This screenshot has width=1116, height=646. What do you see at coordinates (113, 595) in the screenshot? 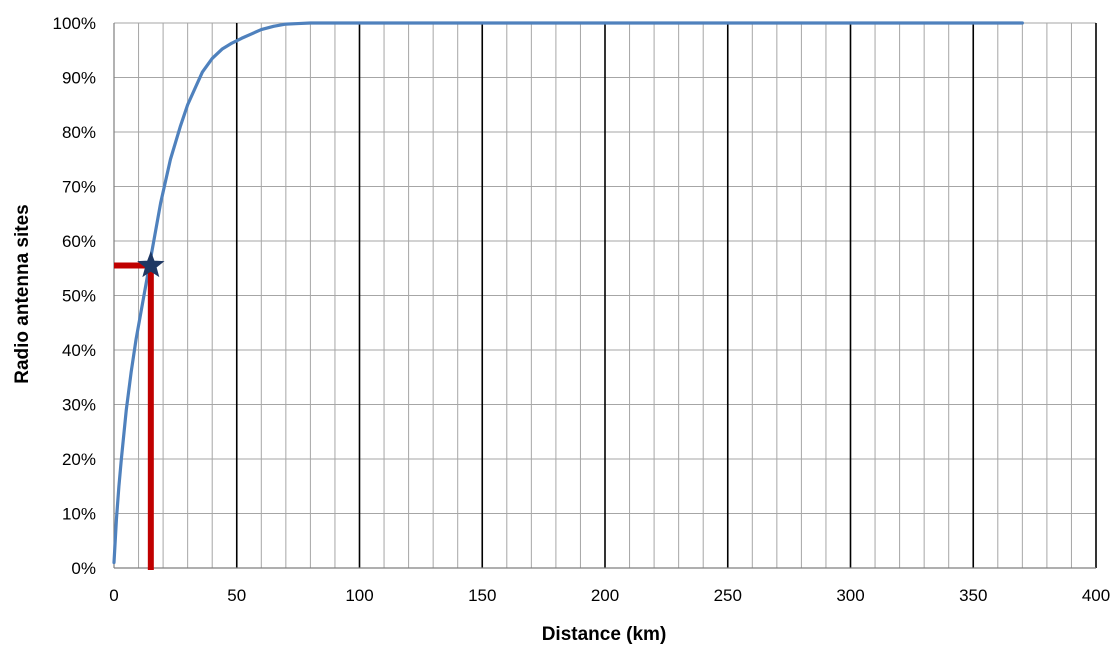
I see `x-tick-label: 0` at bounding box center [113, 595].